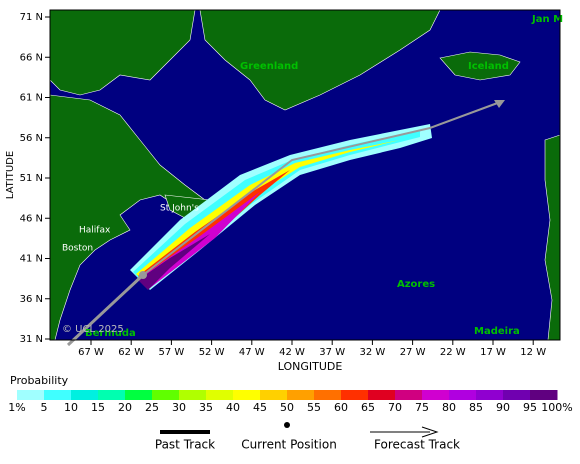 This screenshot has height=464, width=580. What do you see at coordinates (252, 352) in the screenshot?
I see `lon-tick-label: 47 W` at bounding box center [252, 352].